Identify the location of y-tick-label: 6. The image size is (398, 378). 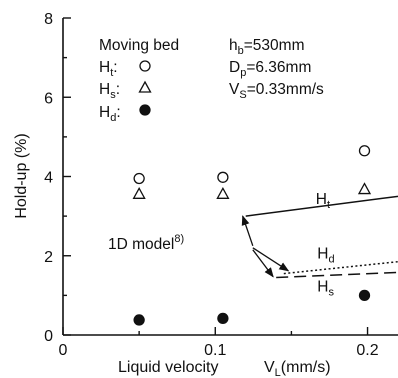
(48, 98).